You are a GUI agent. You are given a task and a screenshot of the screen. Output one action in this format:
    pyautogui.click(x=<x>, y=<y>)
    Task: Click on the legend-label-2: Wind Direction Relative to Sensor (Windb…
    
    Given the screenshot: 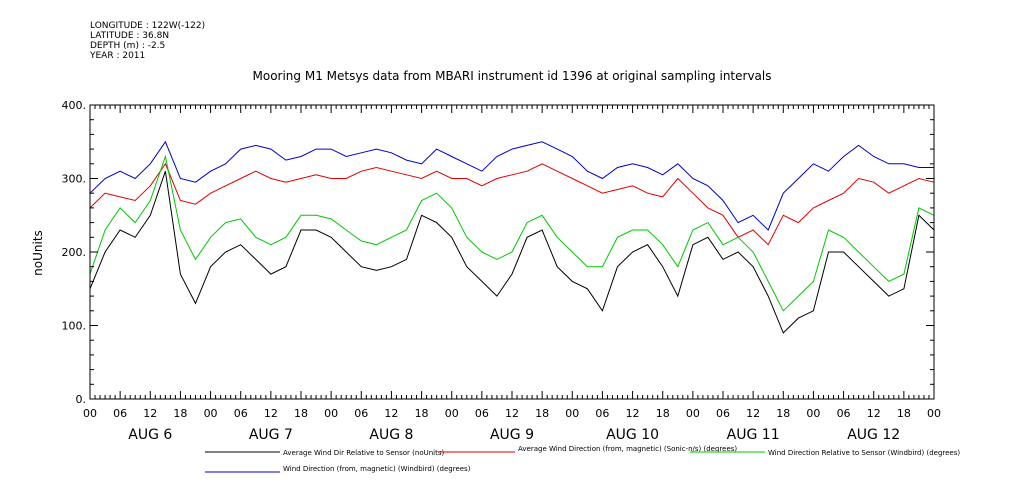 What is the action you would take?
    pyautogui.click(x=864, y=453)
    